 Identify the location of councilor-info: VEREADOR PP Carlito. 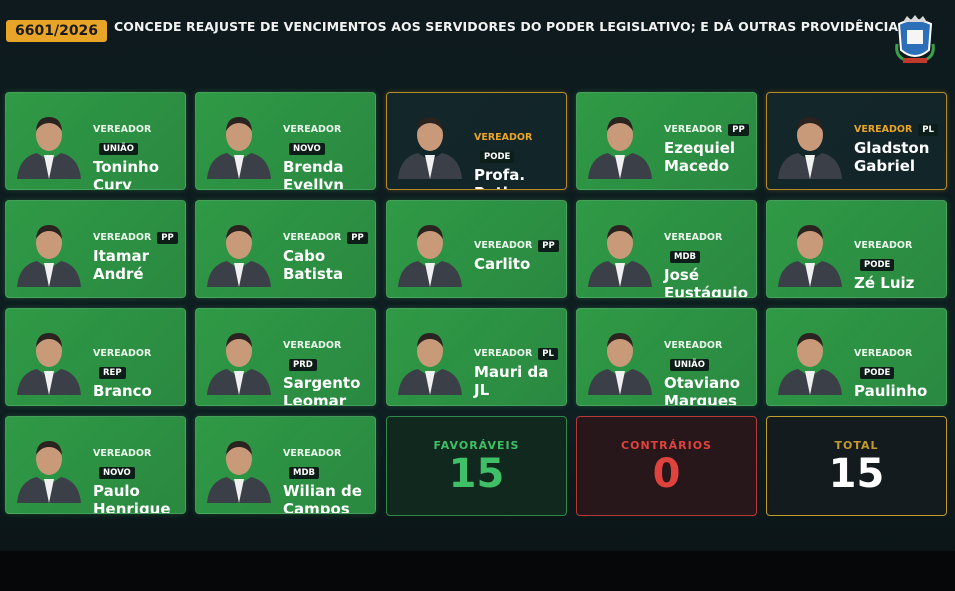
(518, 253).